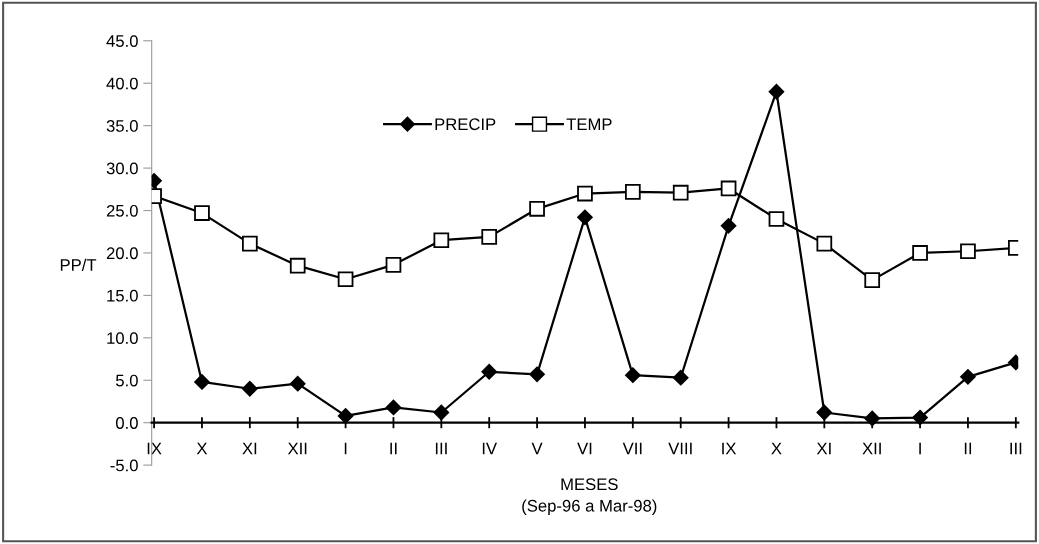 The width and height of the screenshot is (1039, 544). Describe the element at coordinates (122, 83) in the screenshot. I see `y-tick-label: 40.0` at that location.